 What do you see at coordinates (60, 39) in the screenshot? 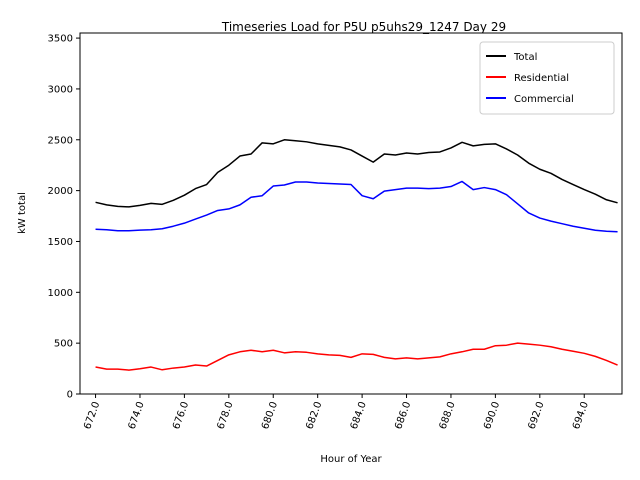
I see `y-tick-label: 3500` at bounding box center [60, 39].